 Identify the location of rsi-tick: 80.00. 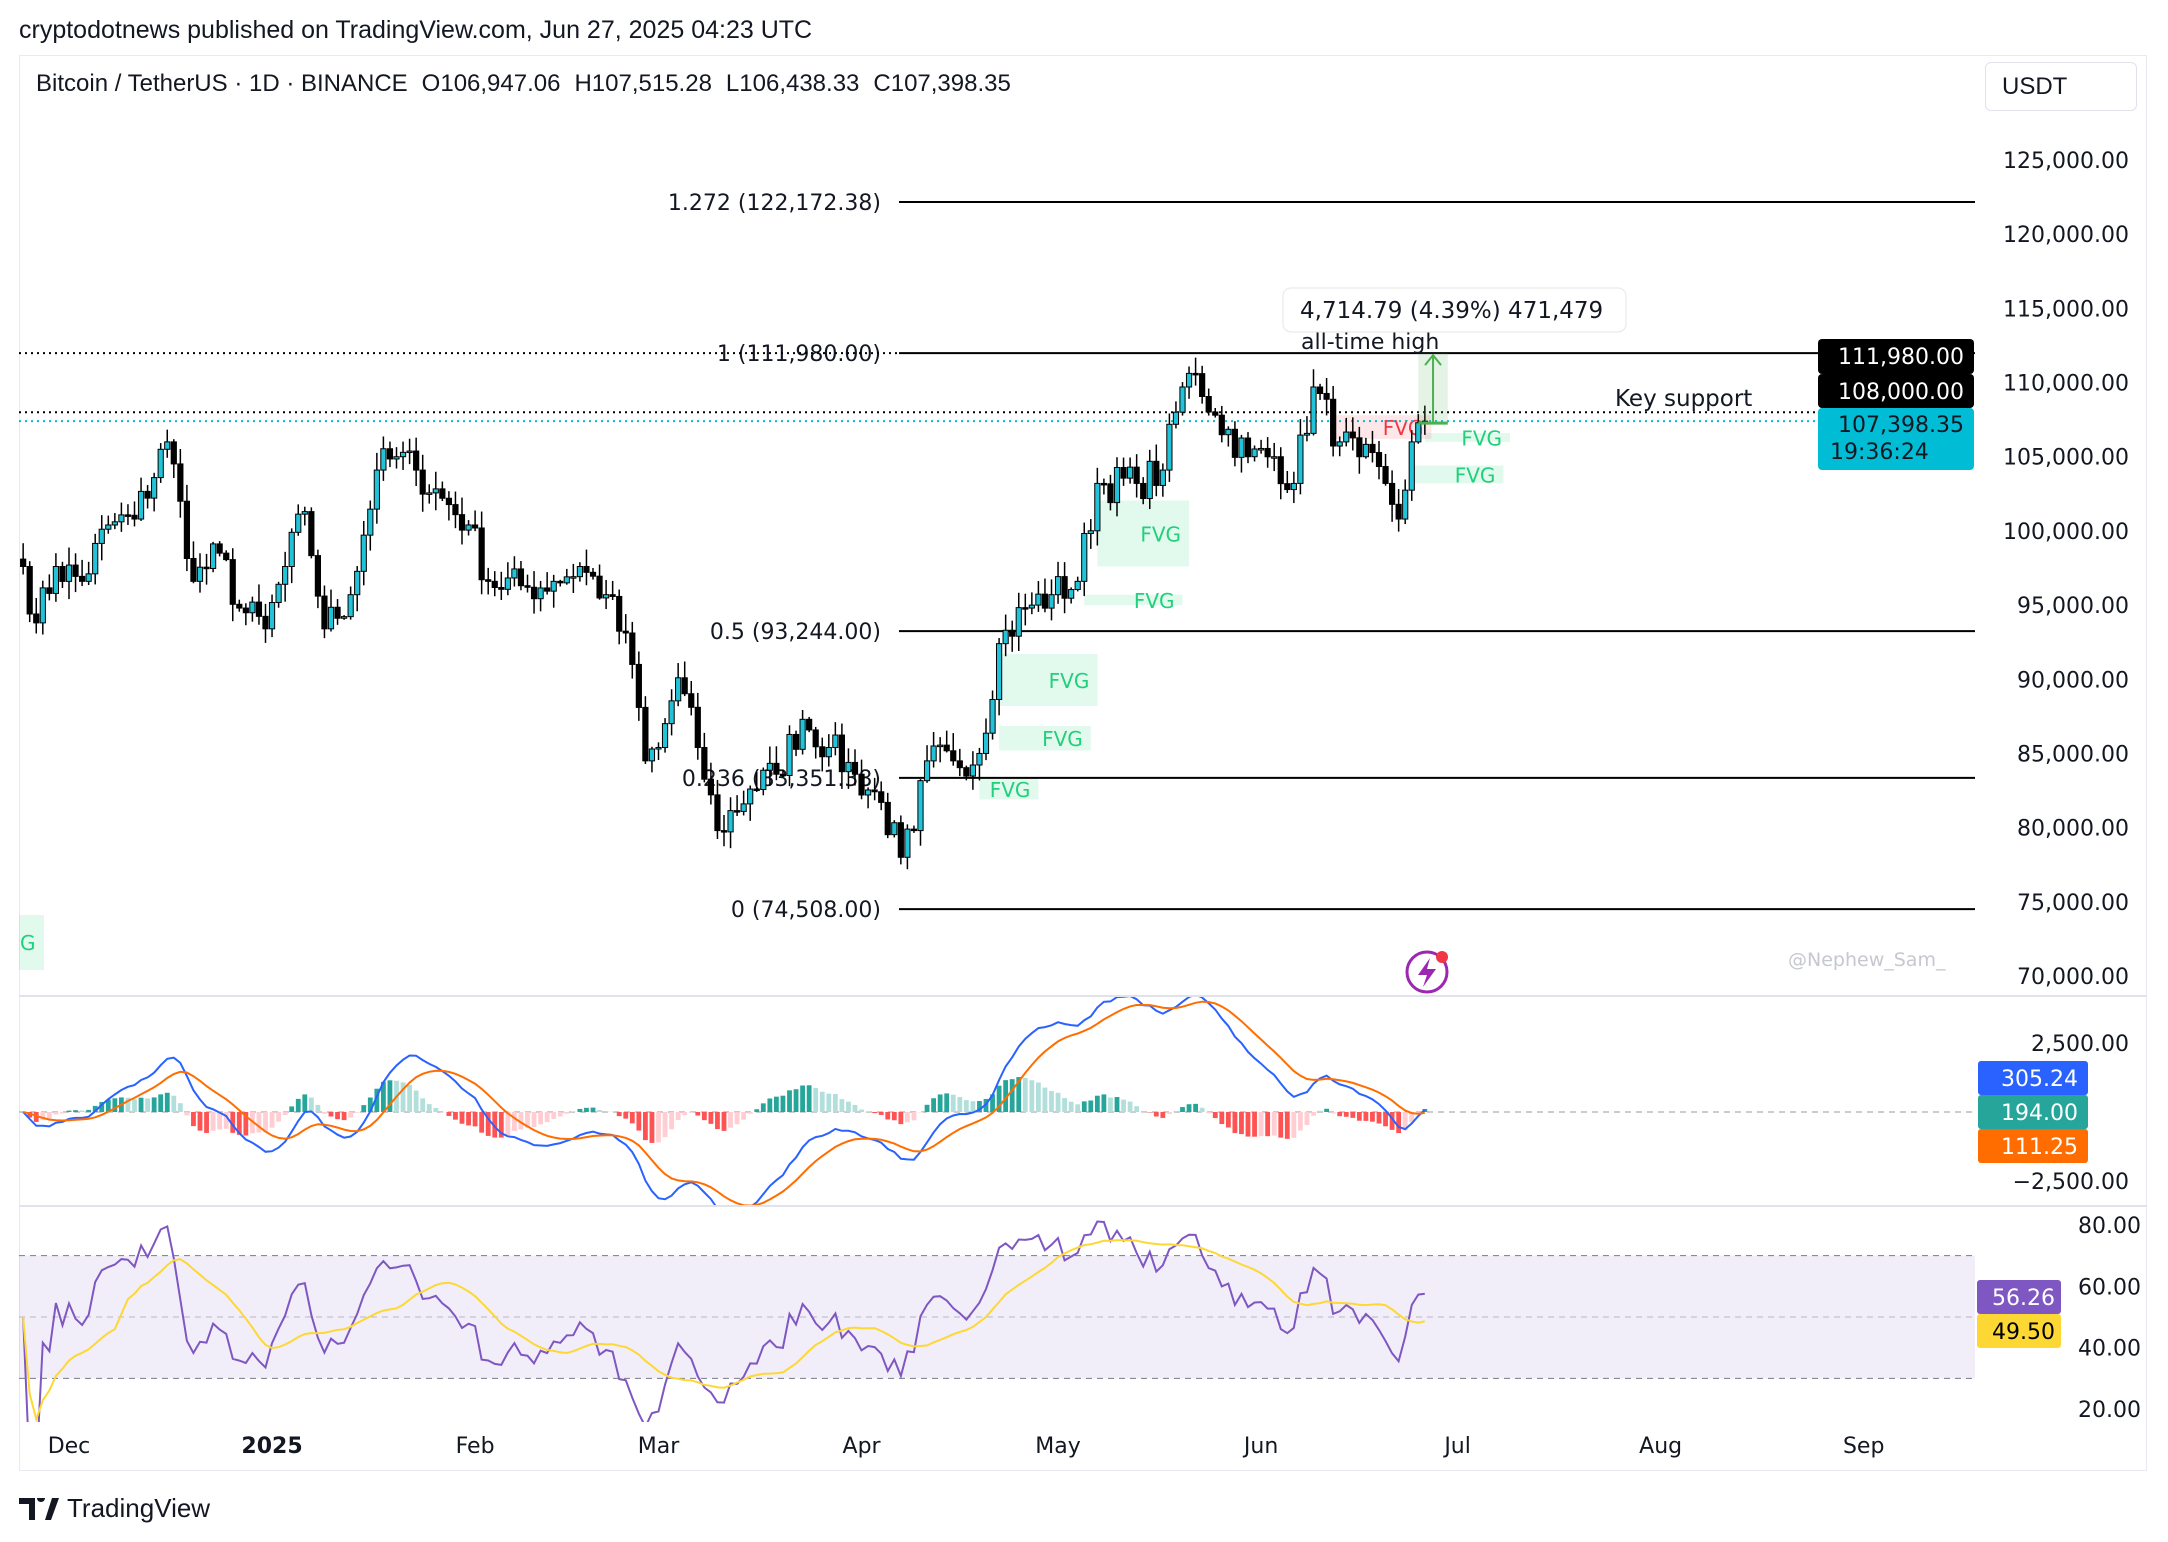
(2109, 1226).